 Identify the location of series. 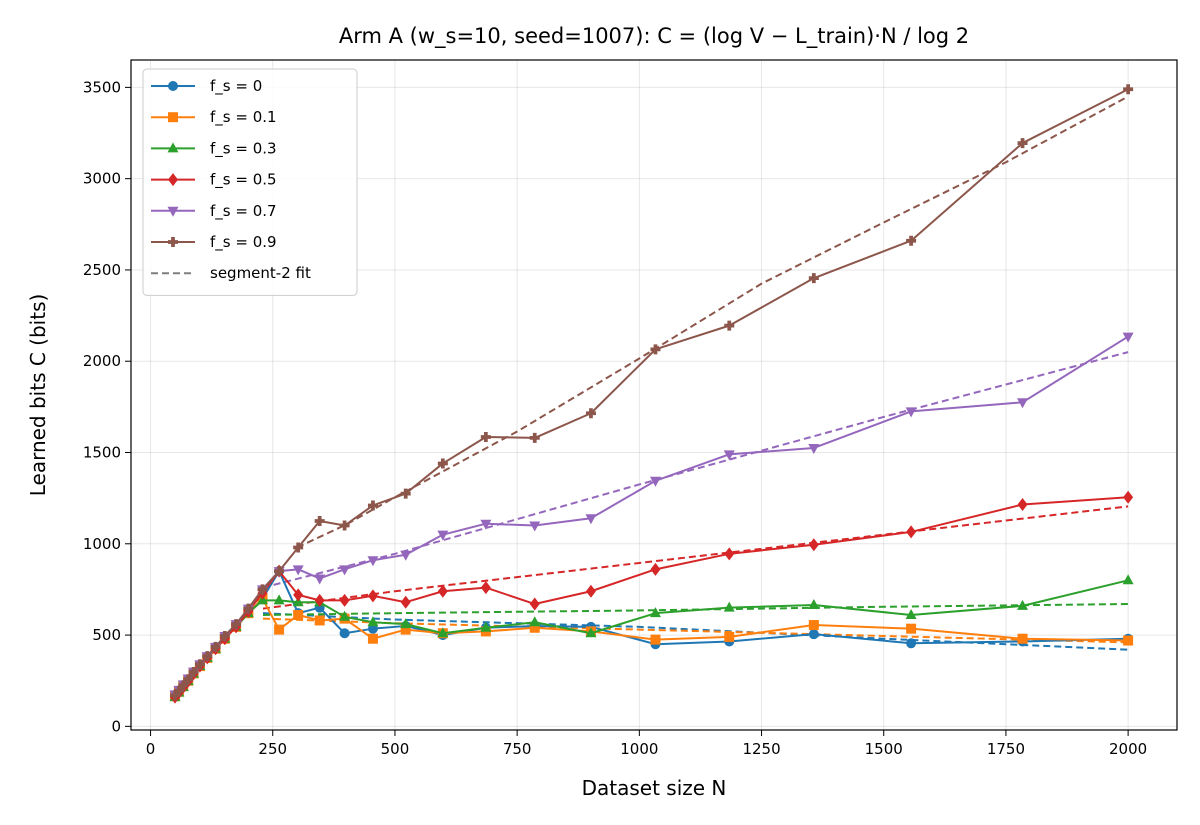
(651, 634).